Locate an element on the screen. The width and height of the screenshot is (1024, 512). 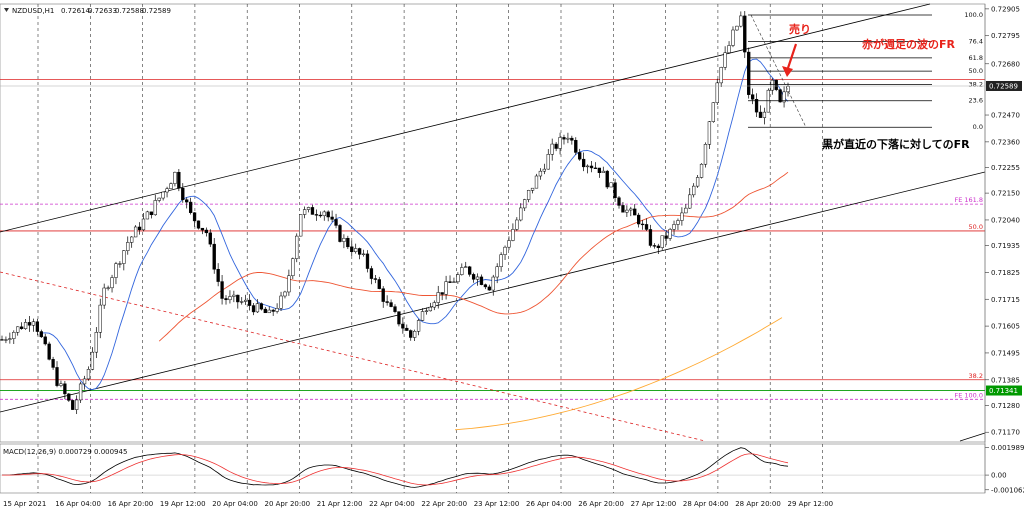
current-price-box is located at coordinates (1004, 85).